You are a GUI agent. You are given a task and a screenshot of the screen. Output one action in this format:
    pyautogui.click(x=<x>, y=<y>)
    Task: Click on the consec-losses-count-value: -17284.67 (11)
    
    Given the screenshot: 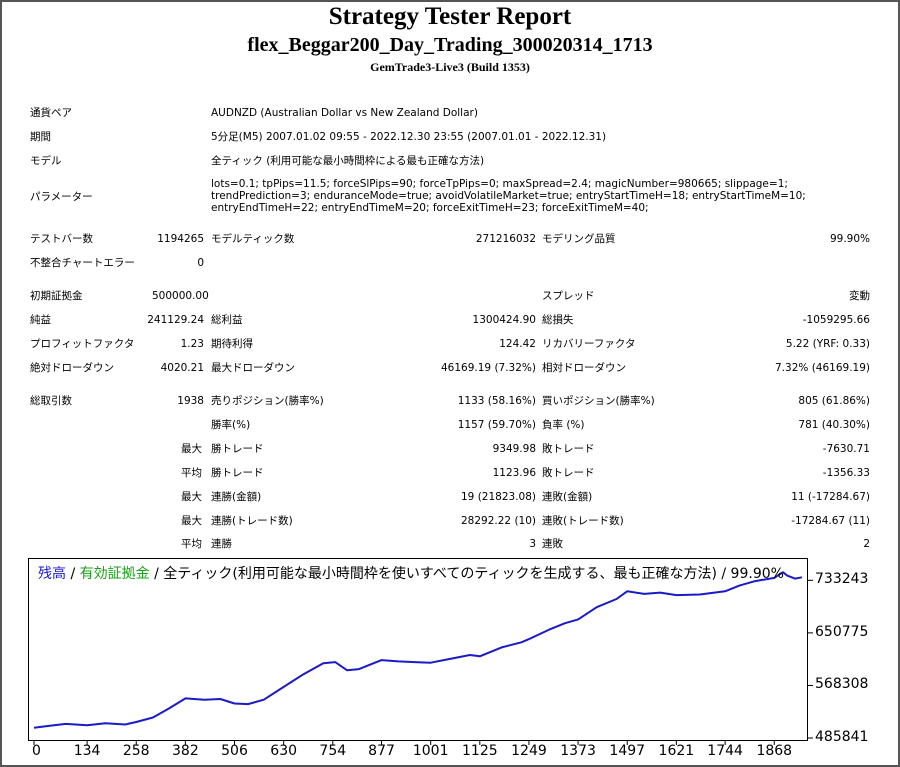 What is the action you would take?
    pyautogui.click(x=830, y=521)
    